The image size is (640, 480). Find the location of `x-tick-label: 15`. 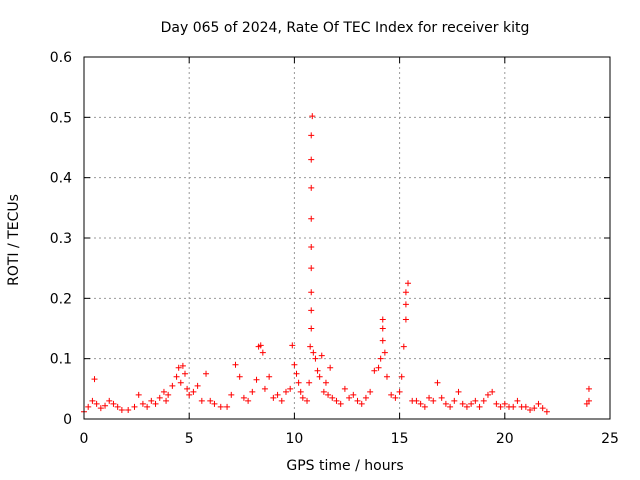

x-tick-label: 15 is located at coordinates (400, 439).